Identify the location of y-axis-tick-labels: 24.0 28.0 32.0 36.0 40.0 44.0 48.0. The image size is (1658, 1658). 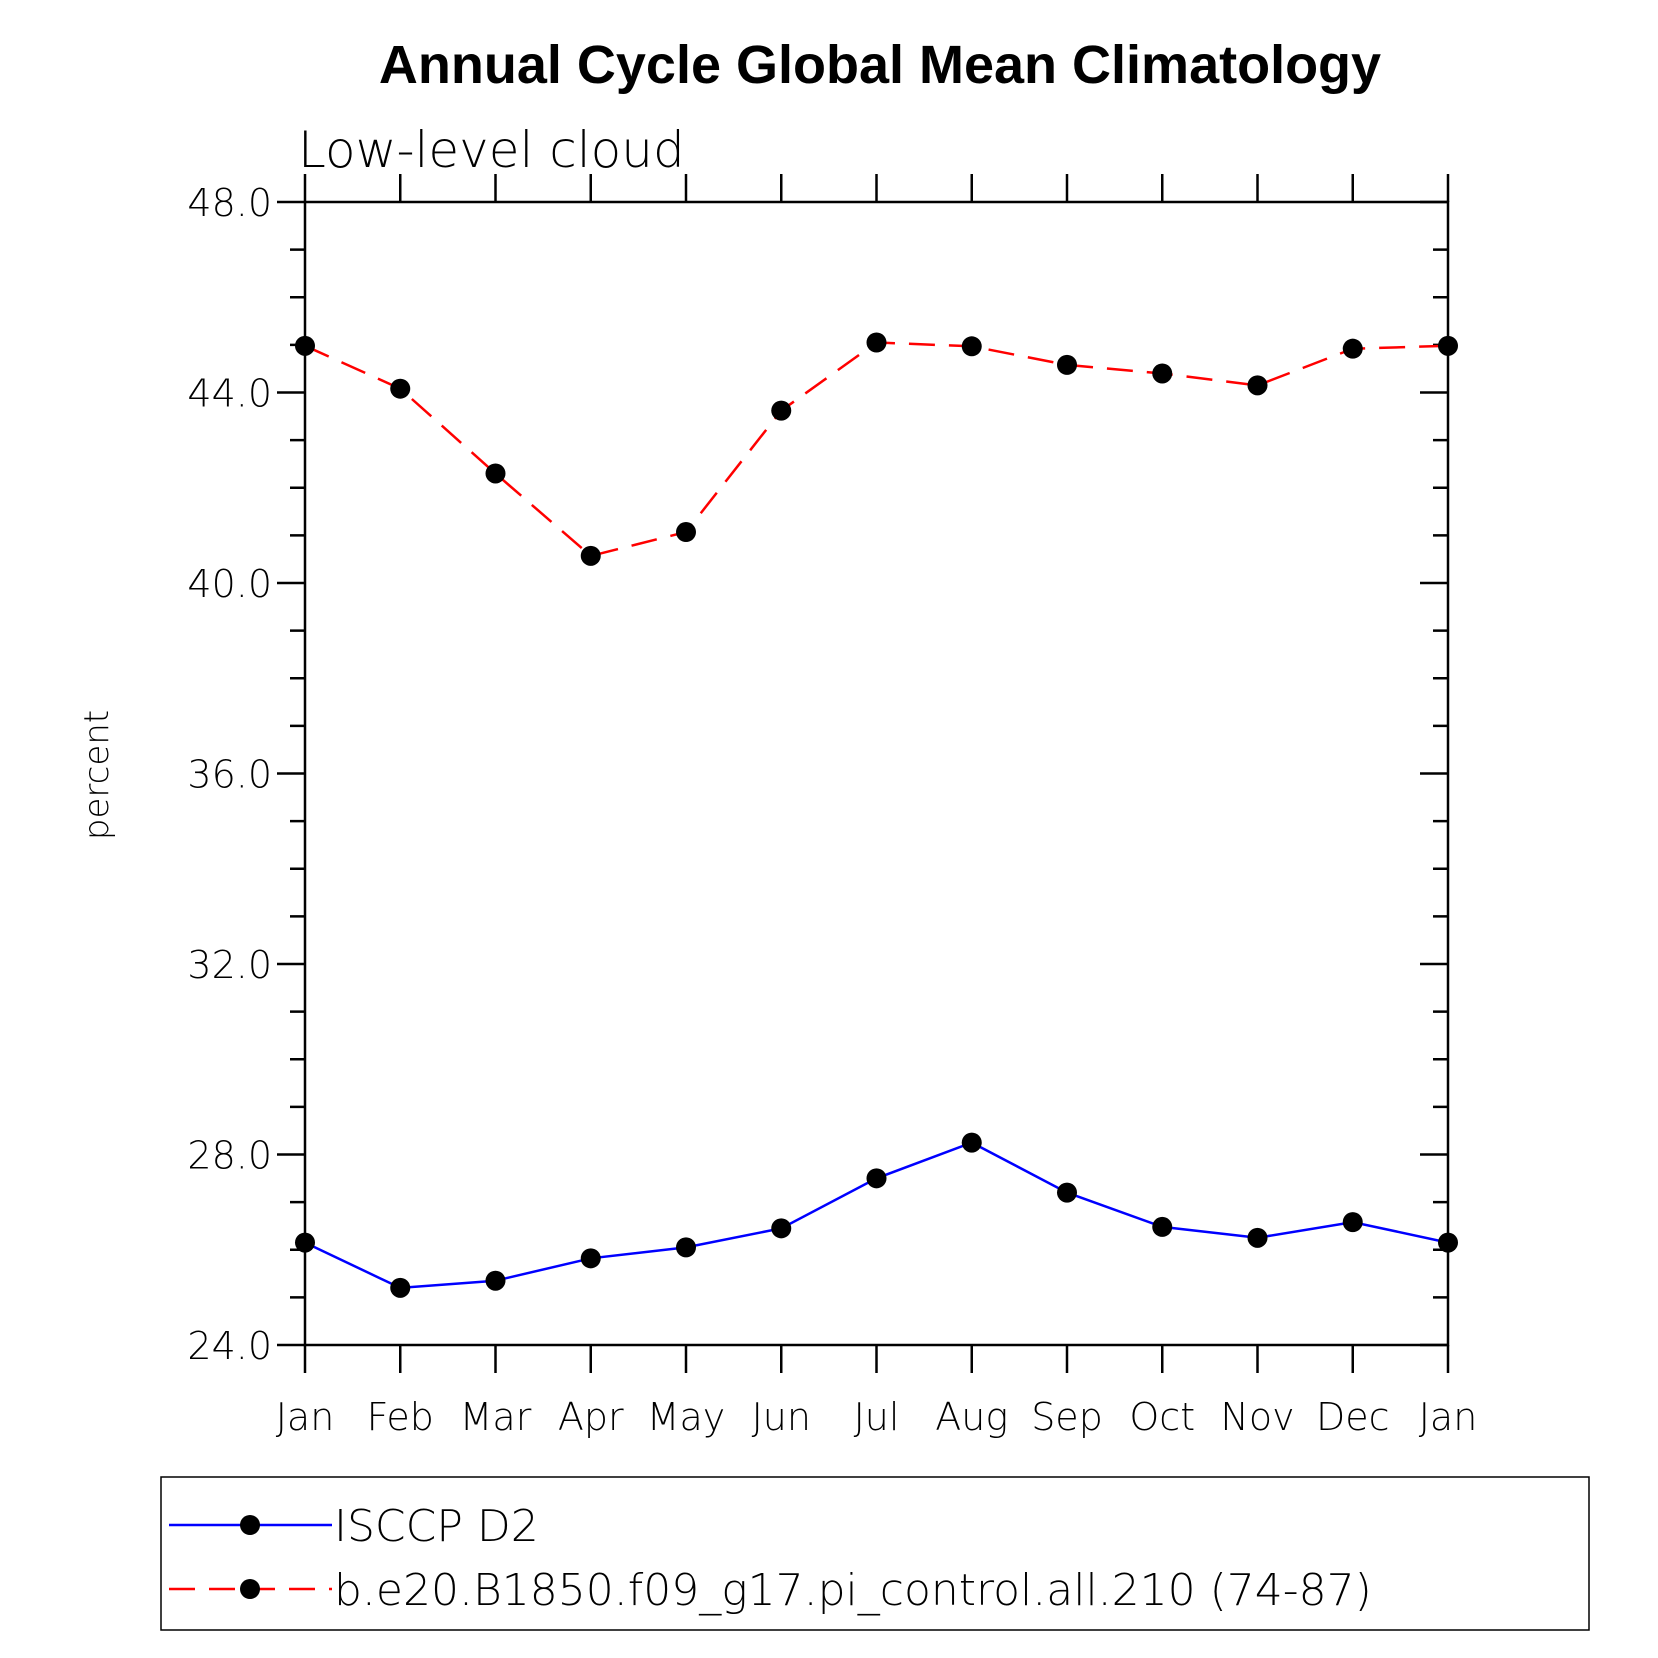
(229, 774).